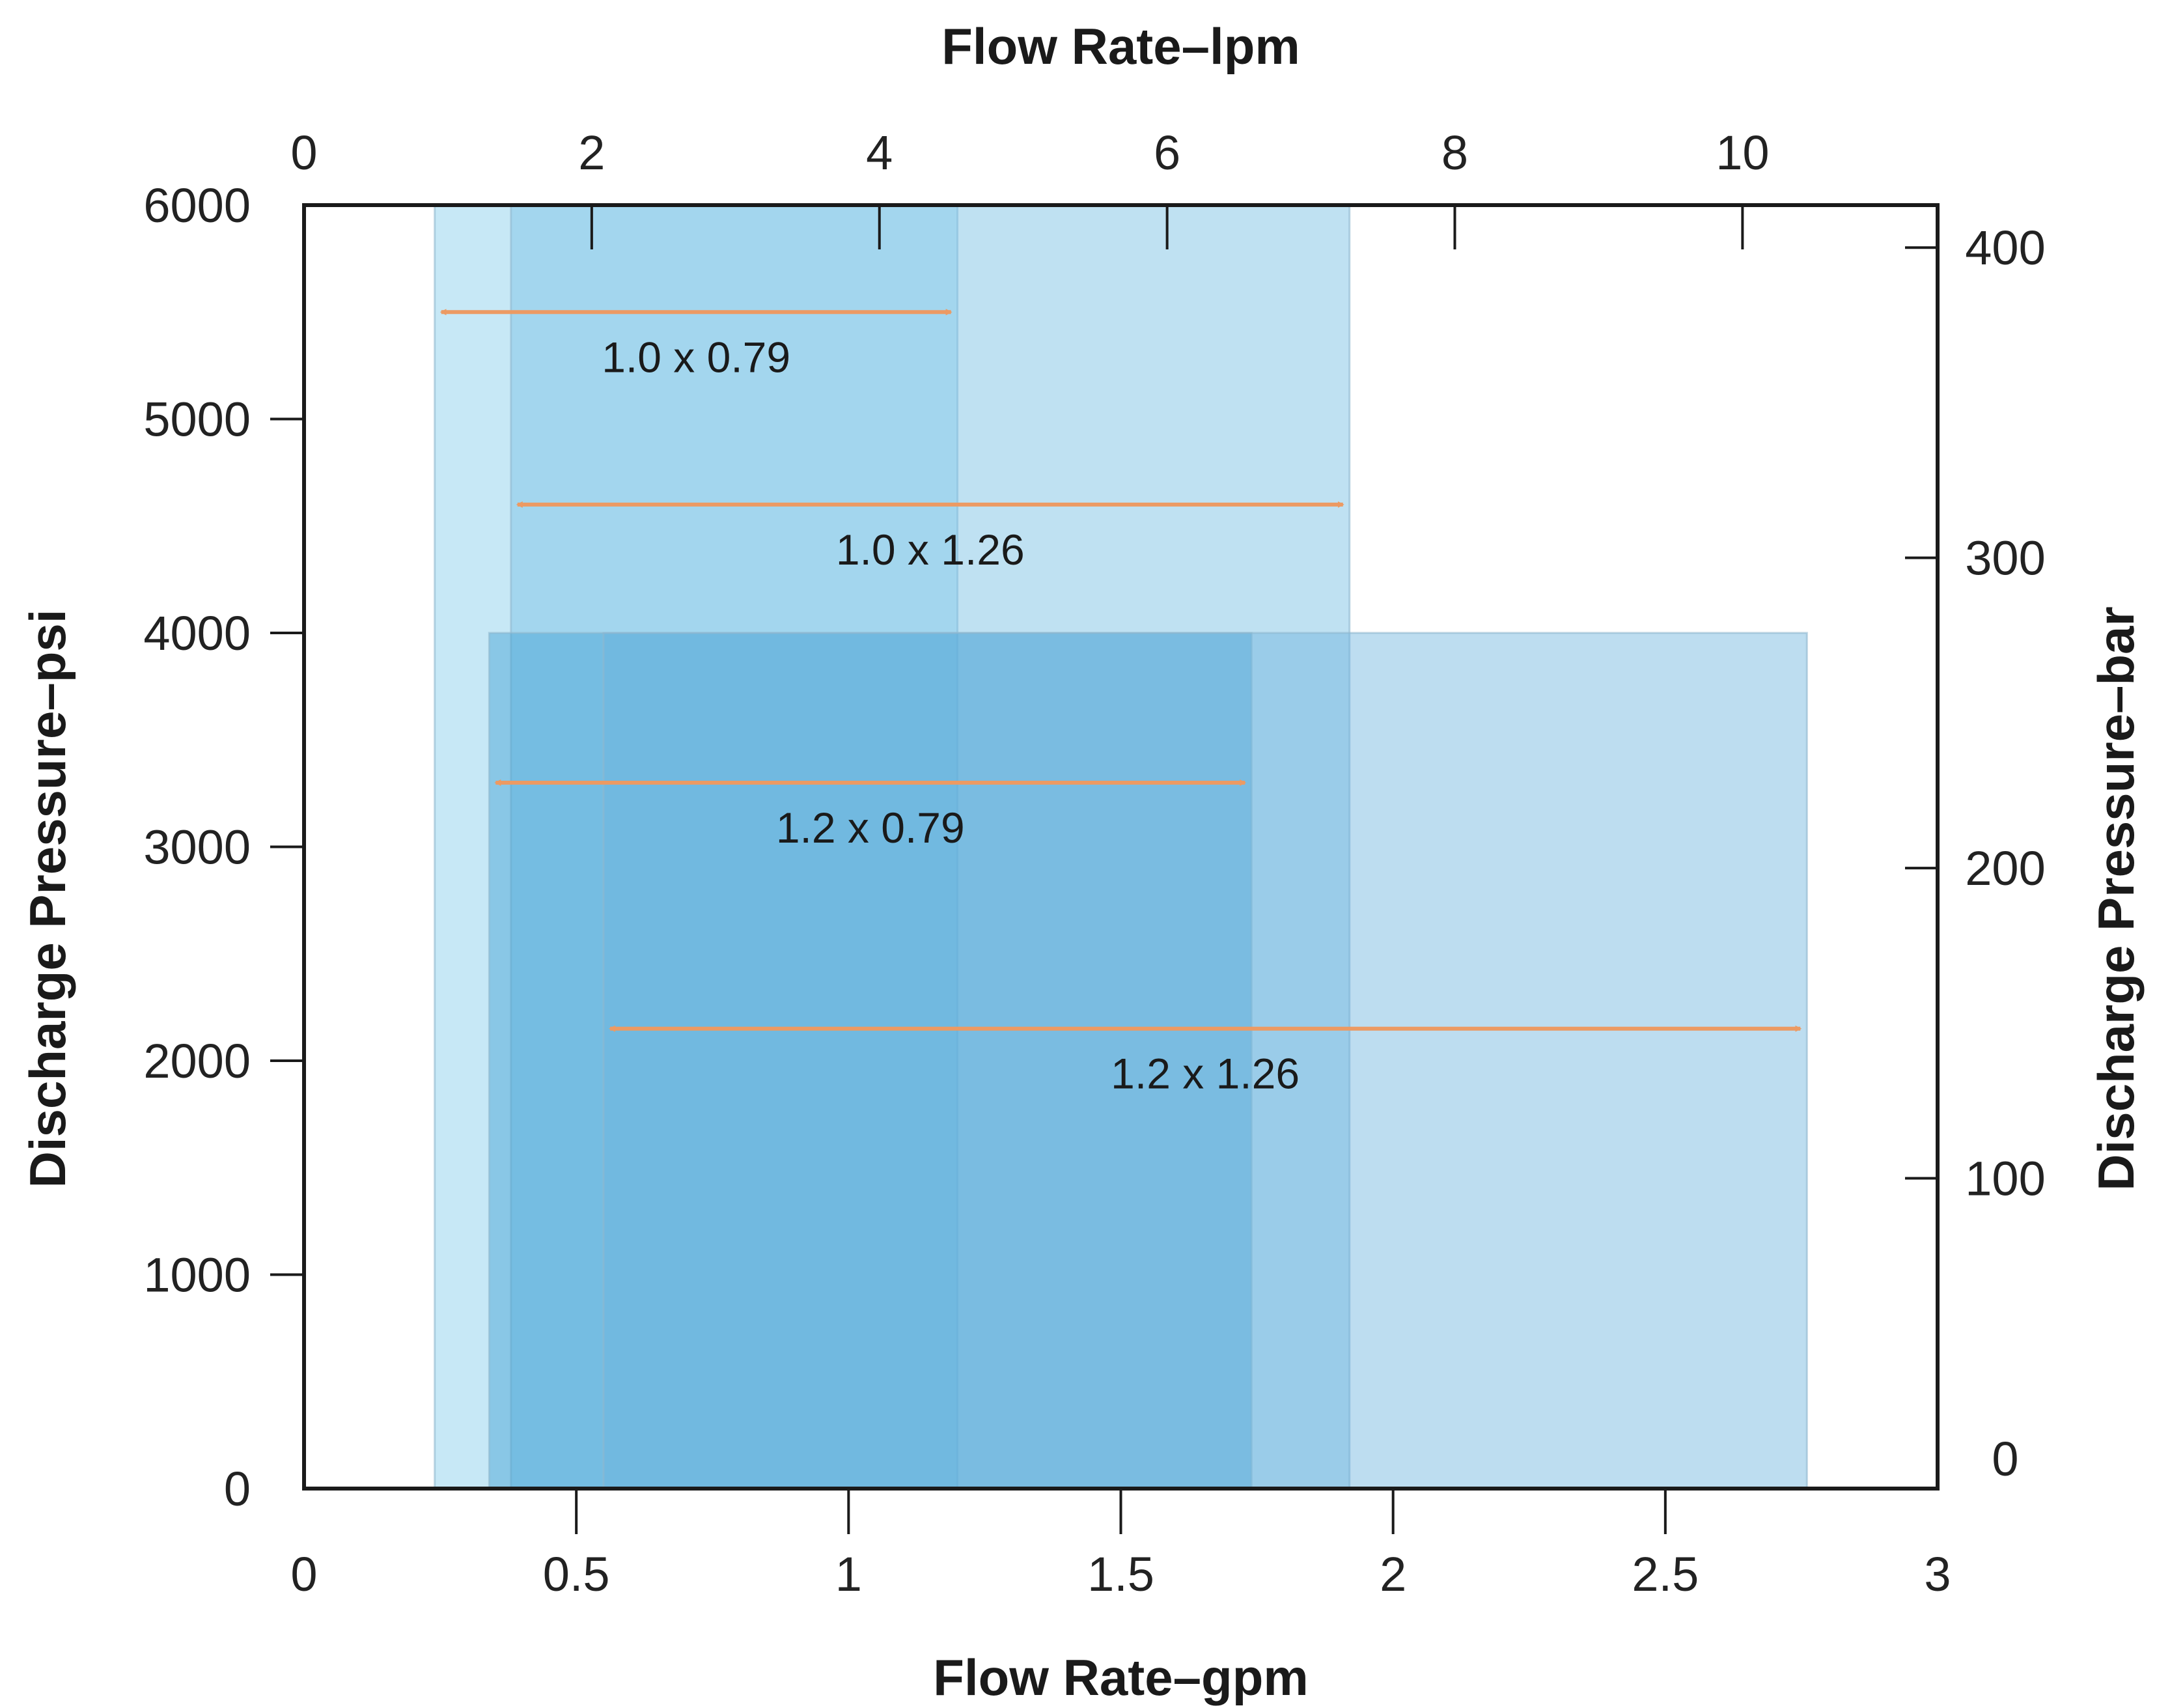 This screenshot has height=1708, width=2157. Describe the element at coordinates (930, 549) in the screenshot. I see `range-label-2: 1.0 x 1.26` at that location.